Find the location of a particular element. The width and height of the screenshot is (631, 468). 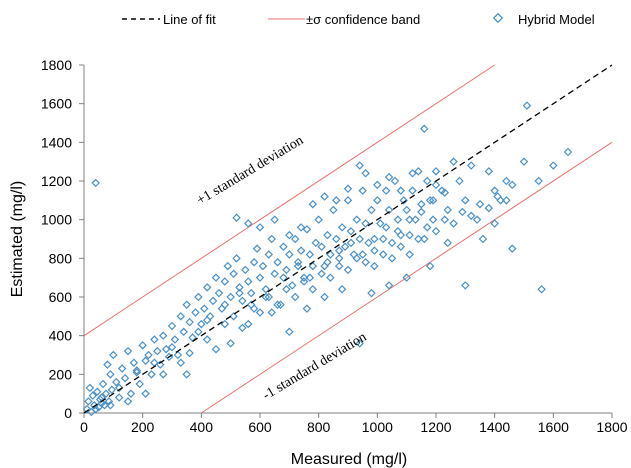

legend-scatter-label: Hybrid Model is located at coordinates (556, 19).